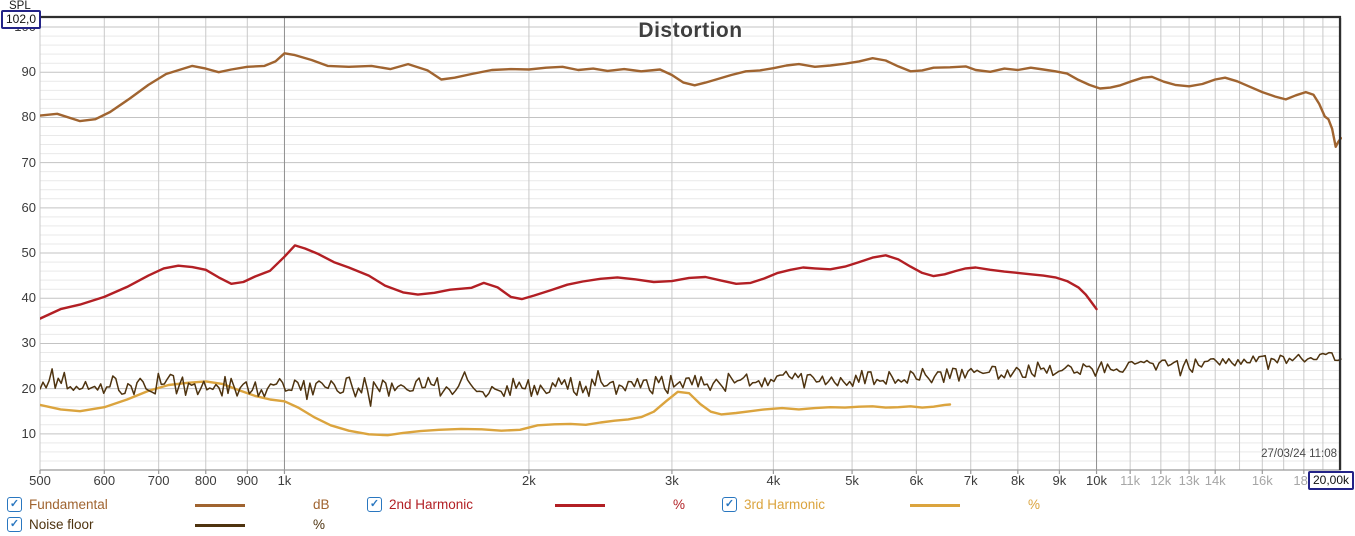 The image size is (1355, 536). What do you see at coordinates (28, 207) in the screenshot?
I see `y-axis-tick-label: 60` at bounding box center [28, 207].